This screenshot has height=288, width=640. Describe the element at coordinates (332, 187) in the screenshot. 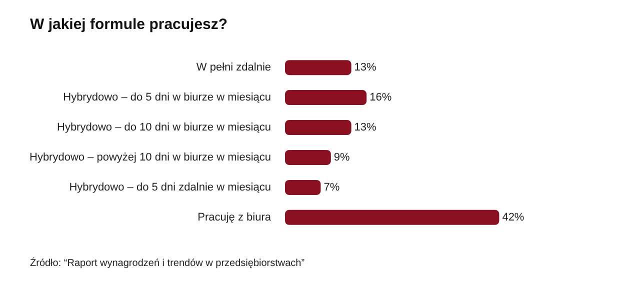

I see `data-label: 7%` at that location.